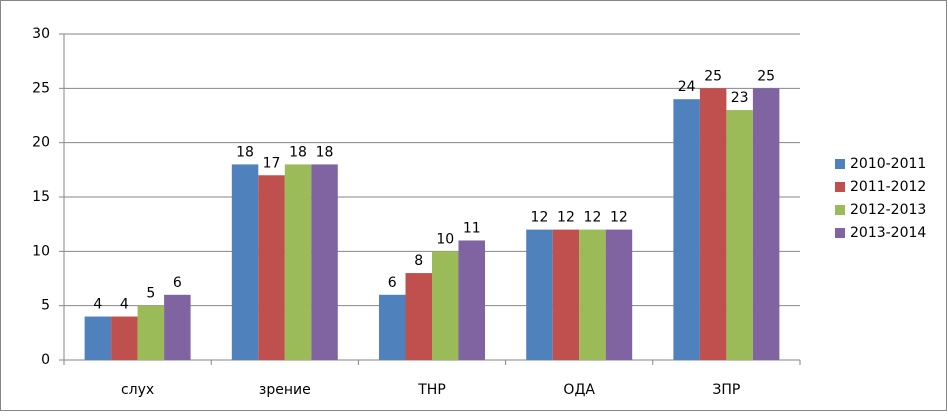 This screenshot has height=416, width=948. I want to click on data-label: 23, so click(740, 98).